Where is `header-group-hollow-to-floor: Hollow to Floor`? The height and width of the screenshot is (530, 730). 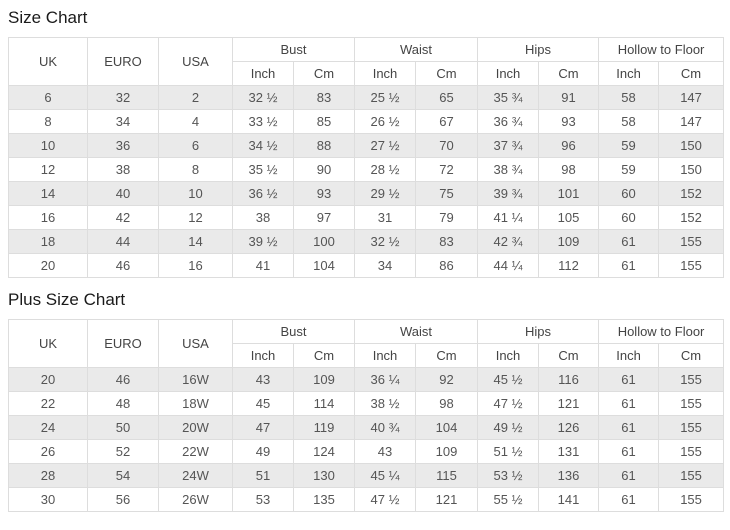 header-group-hollow-to-floor: Hollow to Floor is located at coordinates (661, 331).